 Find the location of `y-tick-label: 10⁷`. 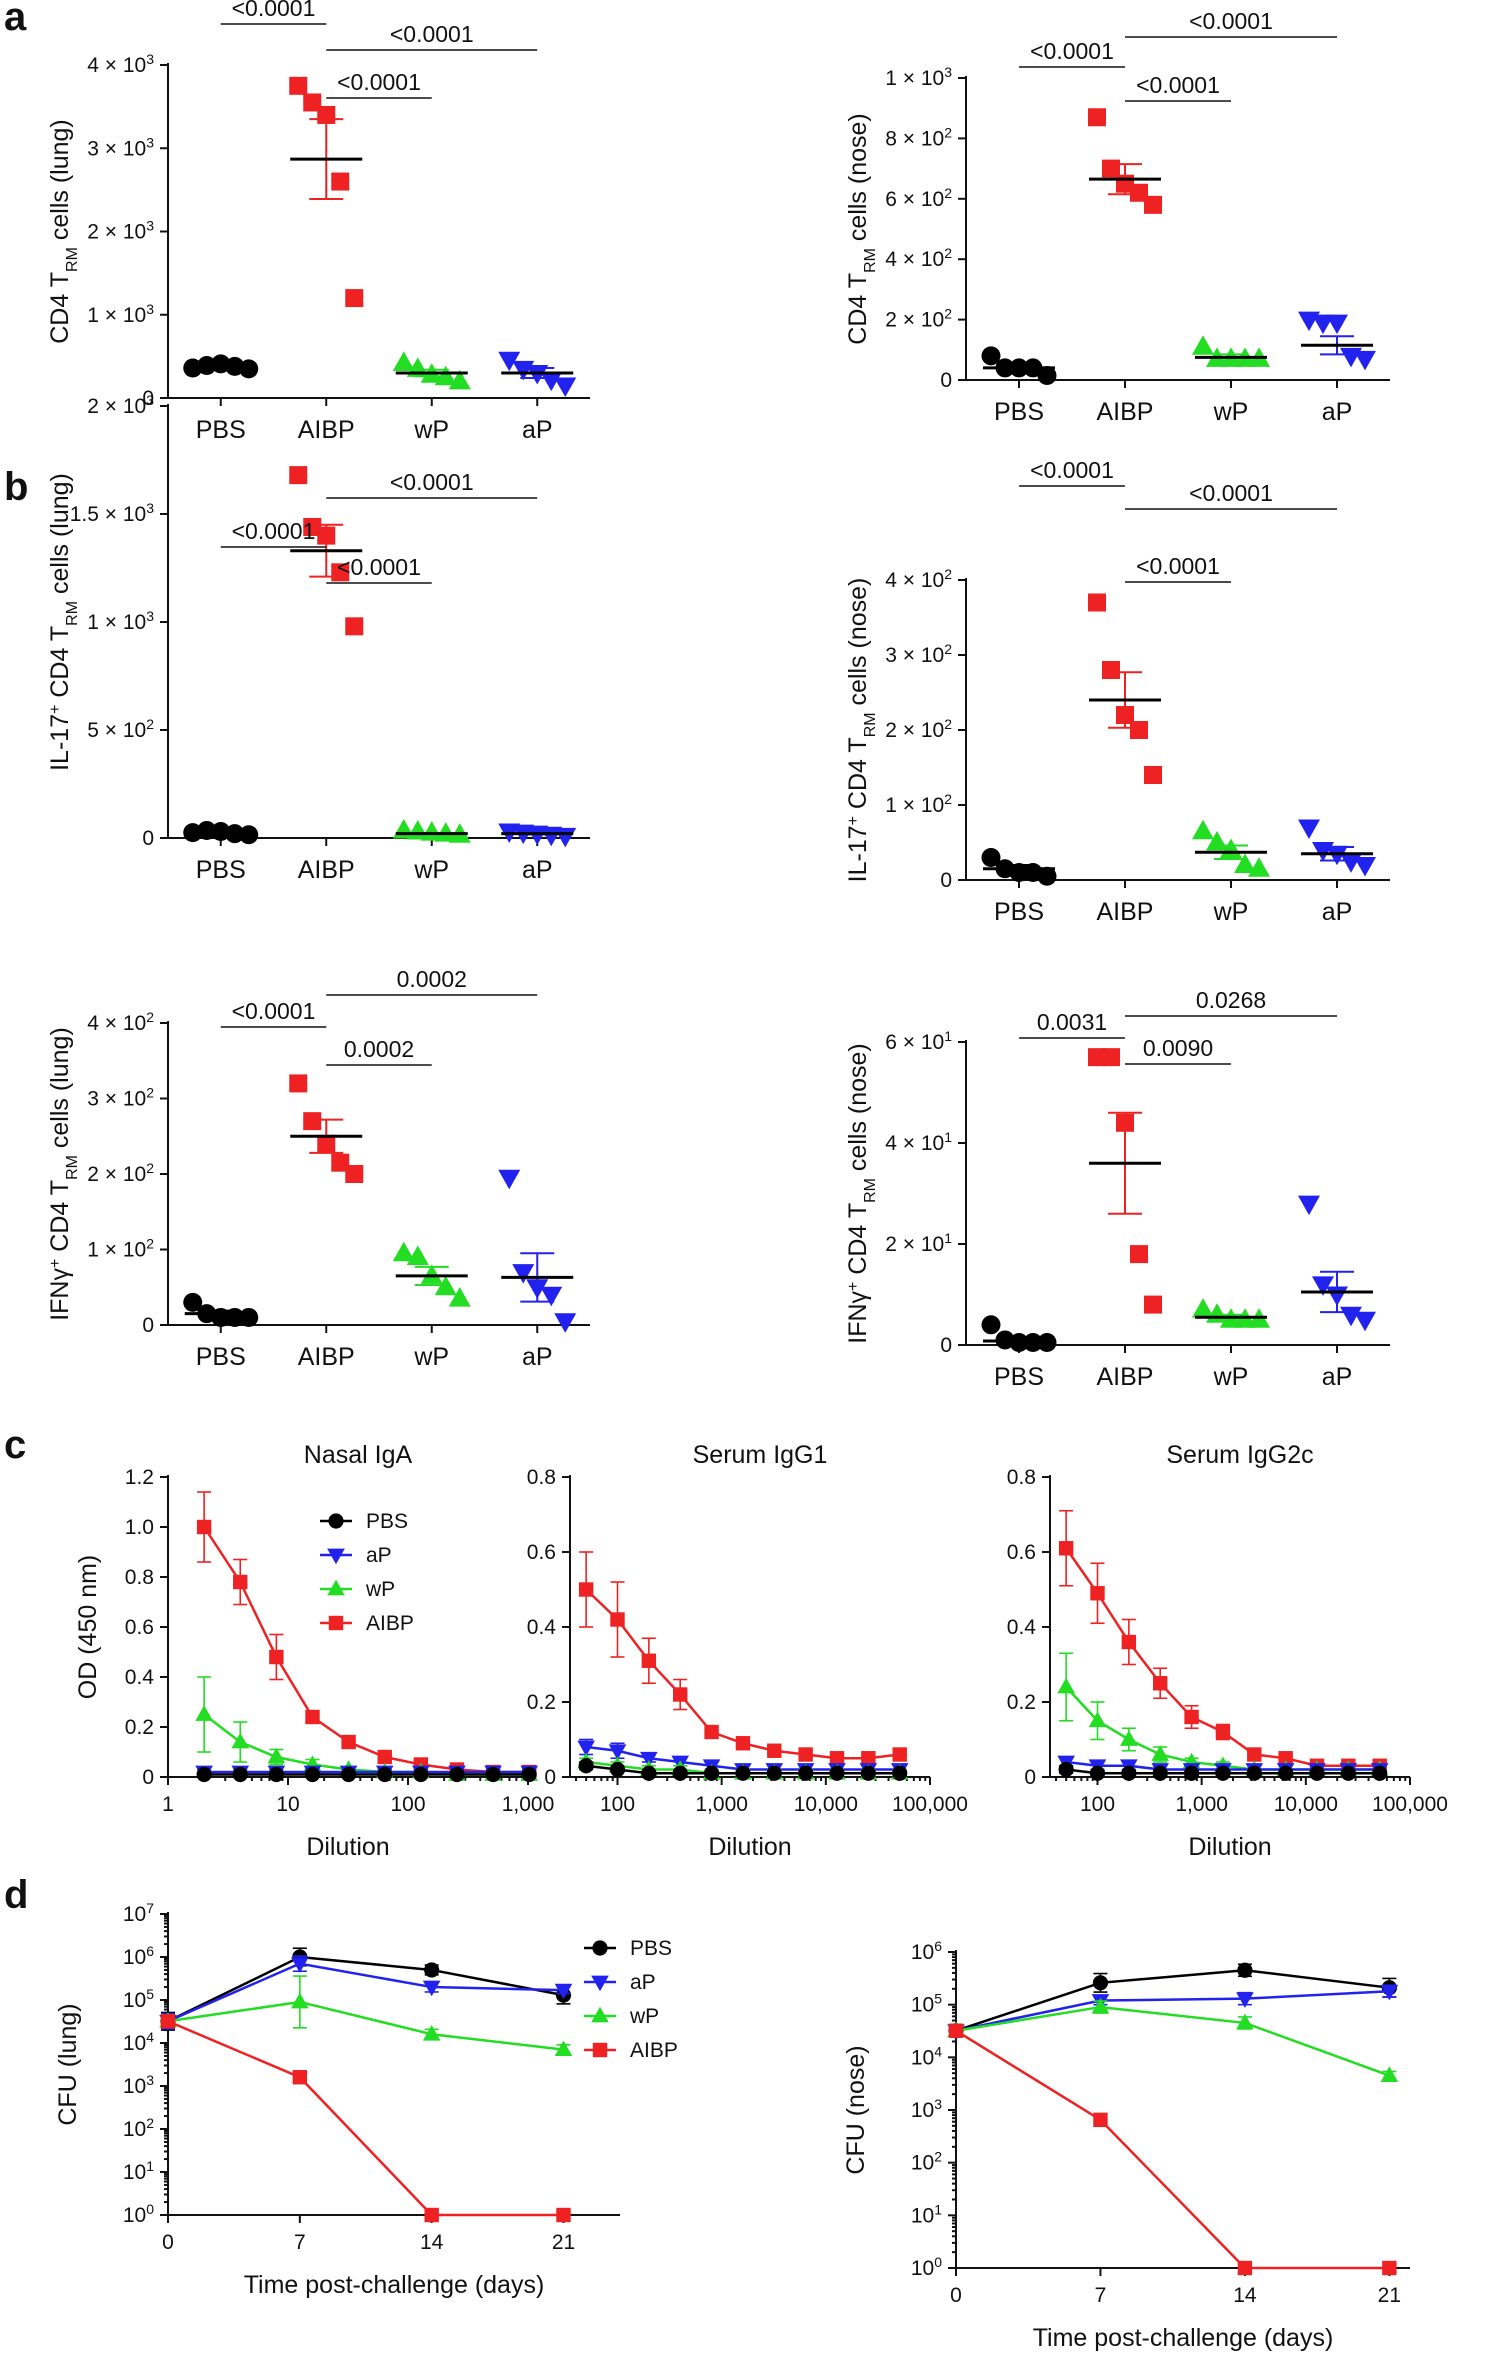

y-tick-label: 10⁷ is located at coordinates (138, 1913).